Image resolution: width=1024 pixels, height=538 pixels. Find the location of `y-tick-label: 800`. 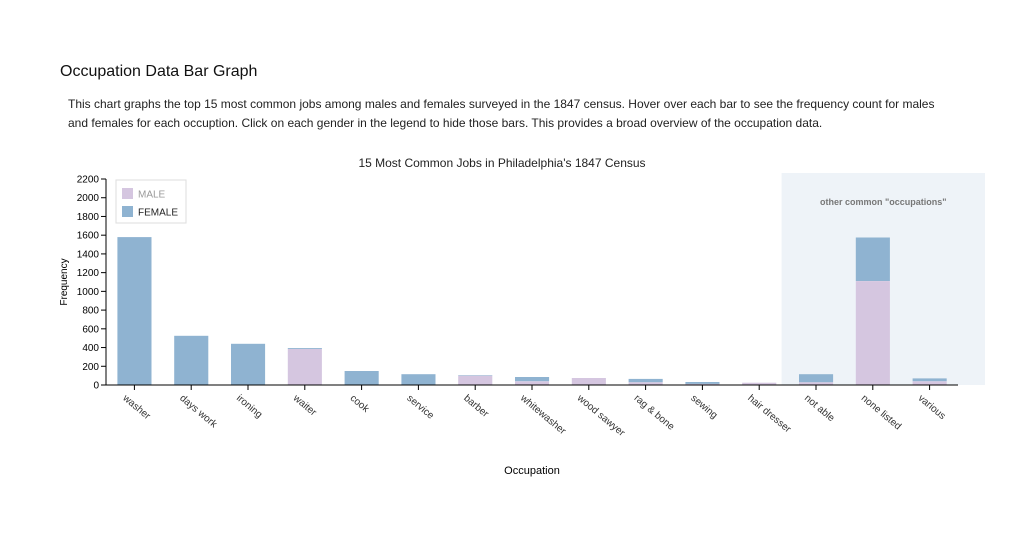

y-tick-label: 800 is located at coordinates (90, 311).